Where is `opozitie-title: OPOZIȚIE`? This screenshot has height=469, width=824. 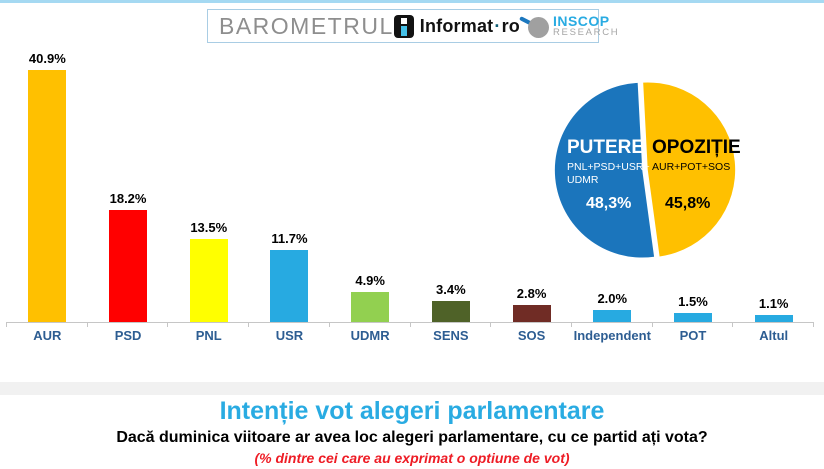
opozitie-title: OPOZIȚIE is located at coordinates (696, 147).